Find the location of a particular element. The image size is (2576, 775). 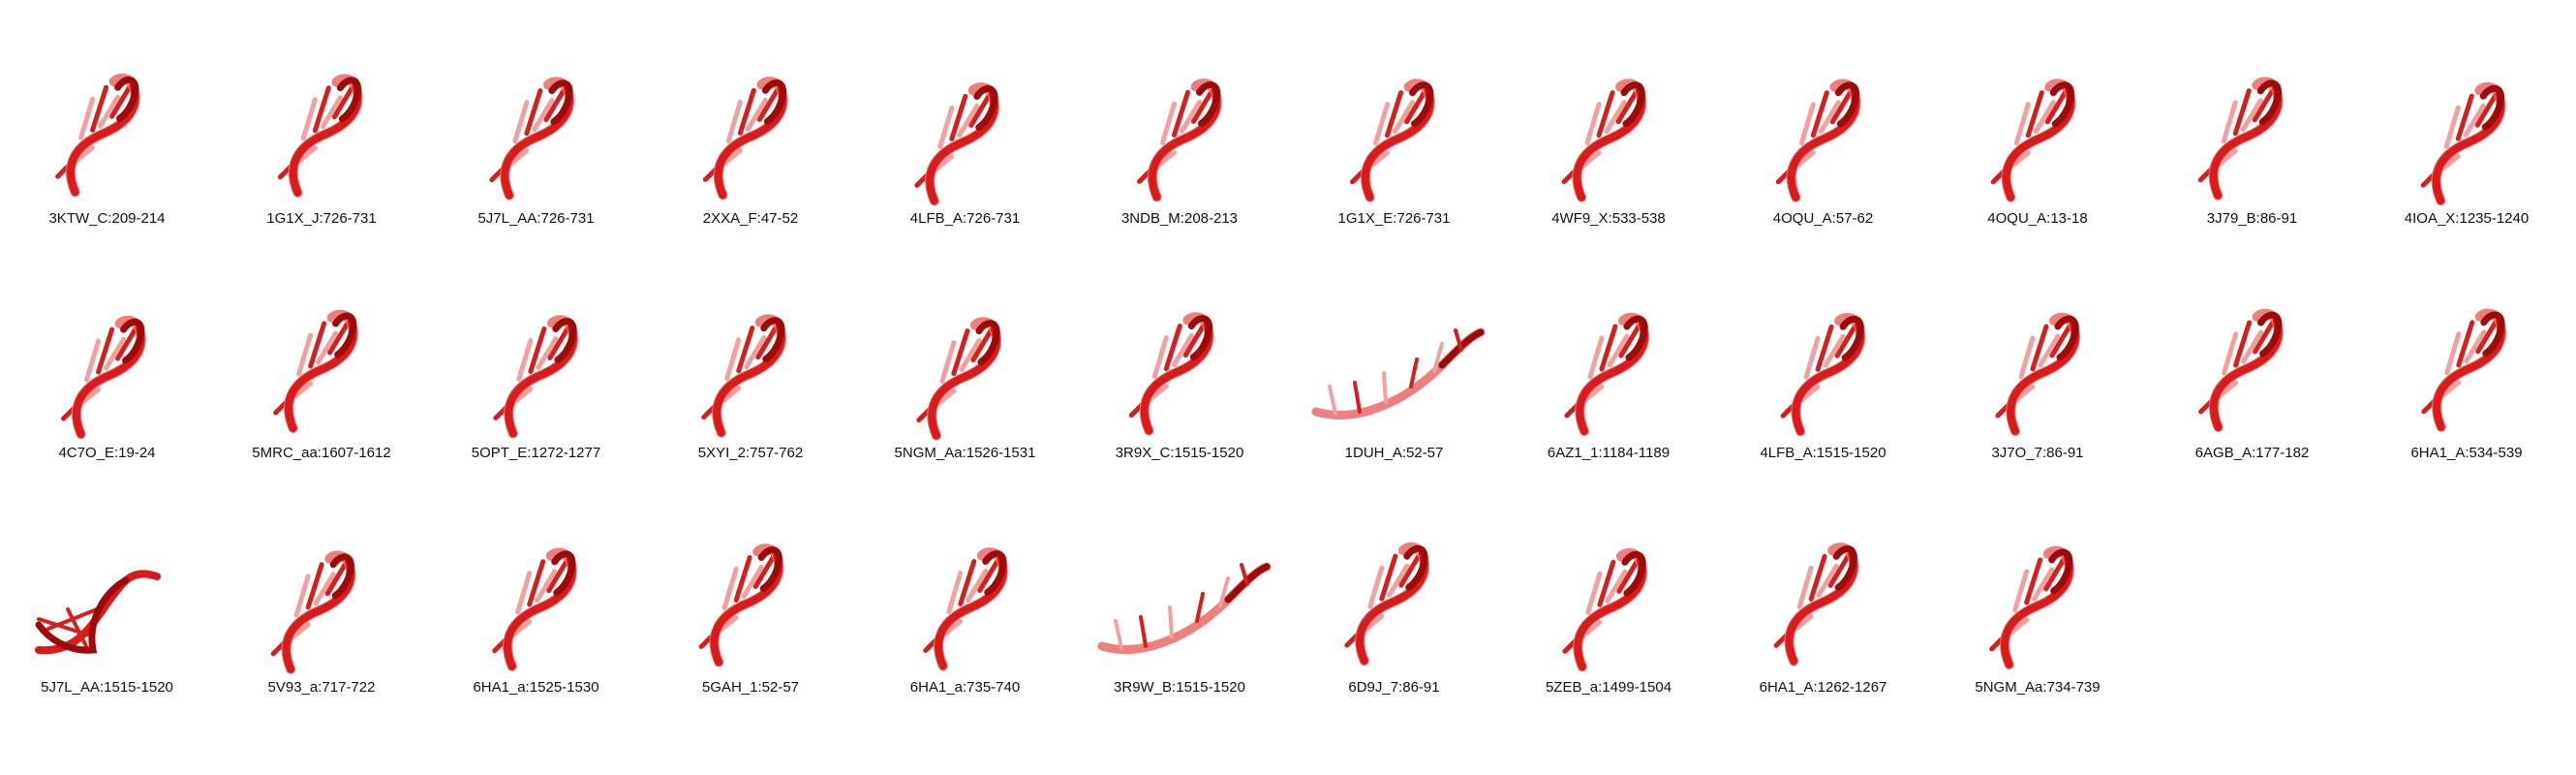

structure-cell: 4IOA_X:1235-1240 is located at coordinates (2467, 113).